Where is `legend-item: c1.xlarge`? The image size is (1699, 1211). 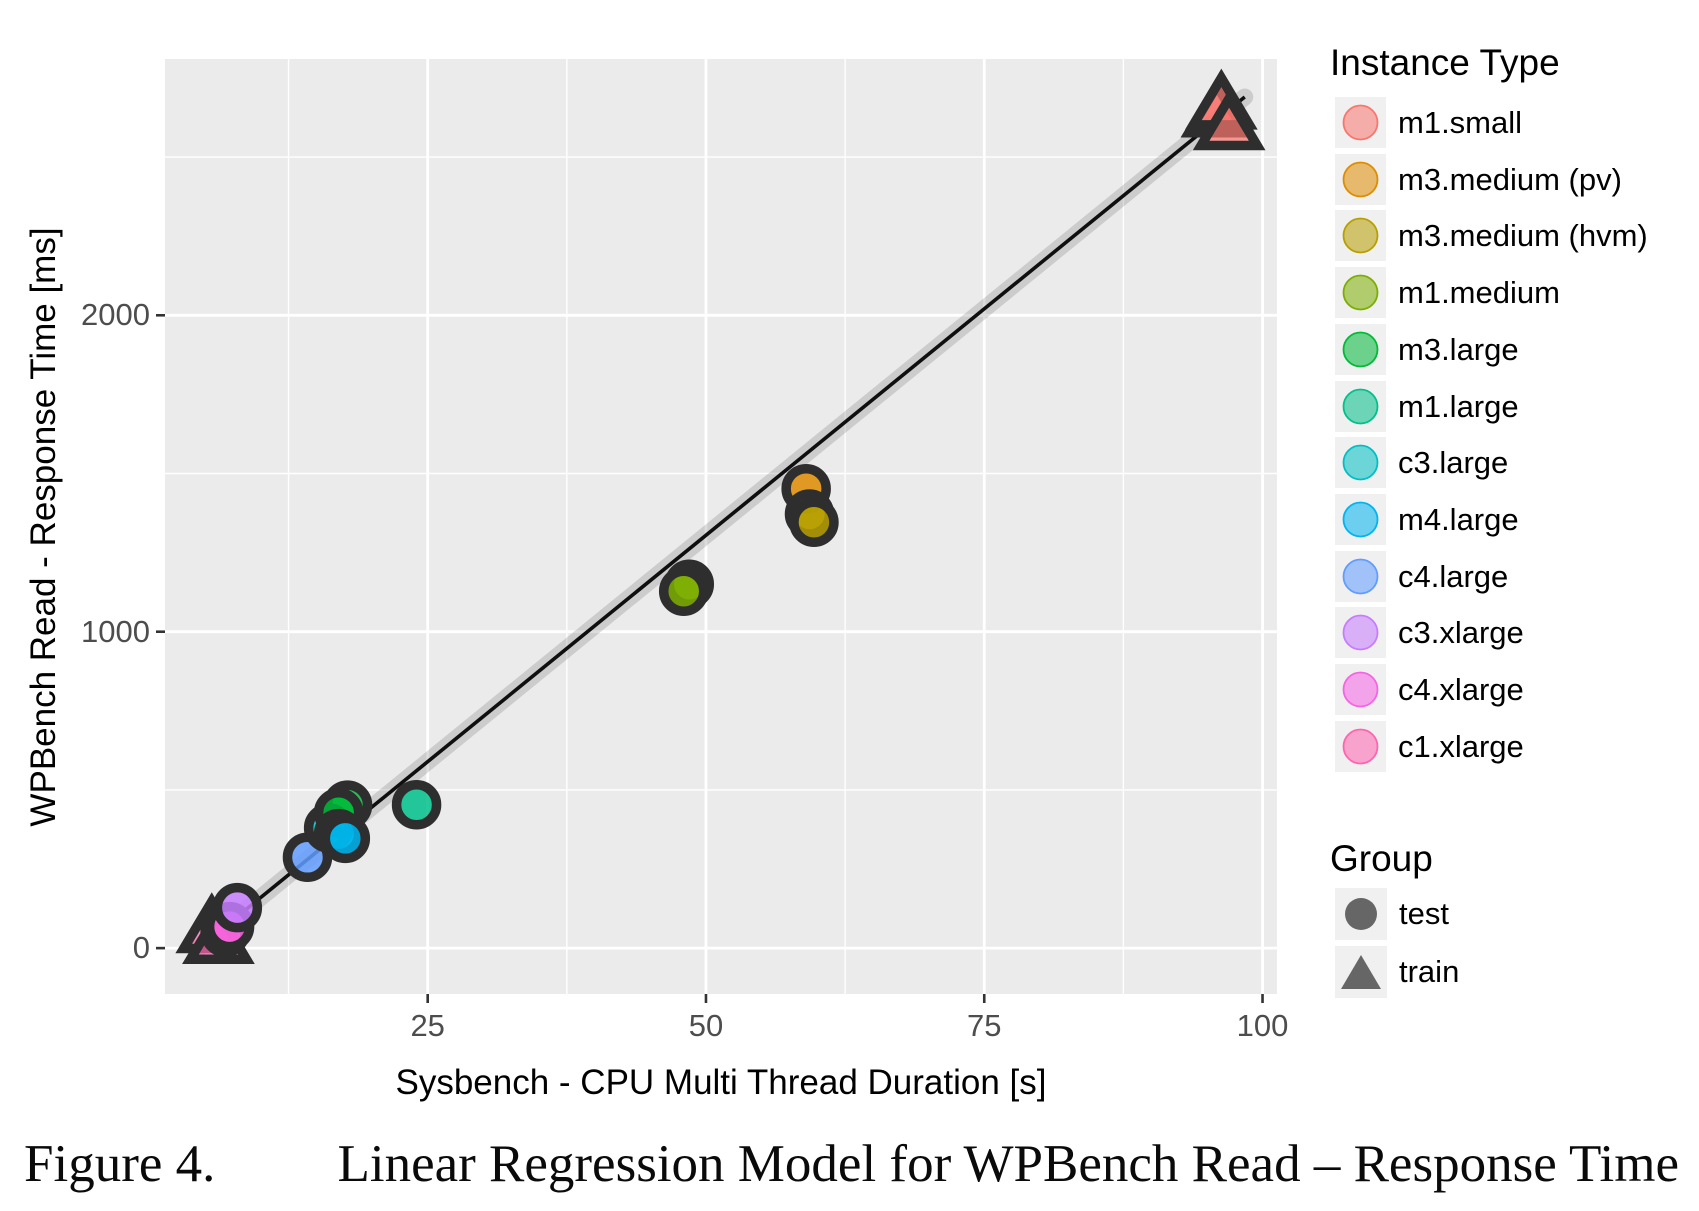 legend-item: c1.xlarge is located at coordinates (1429, 746).